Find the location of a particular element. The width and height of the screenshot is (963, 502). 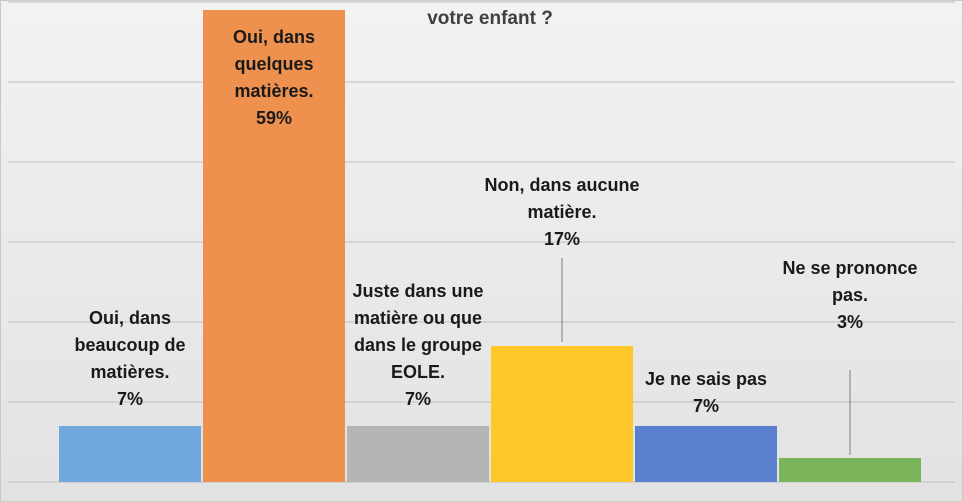

data-label: Ne se prononce pas. 3% is located at coordinates (850, 295).